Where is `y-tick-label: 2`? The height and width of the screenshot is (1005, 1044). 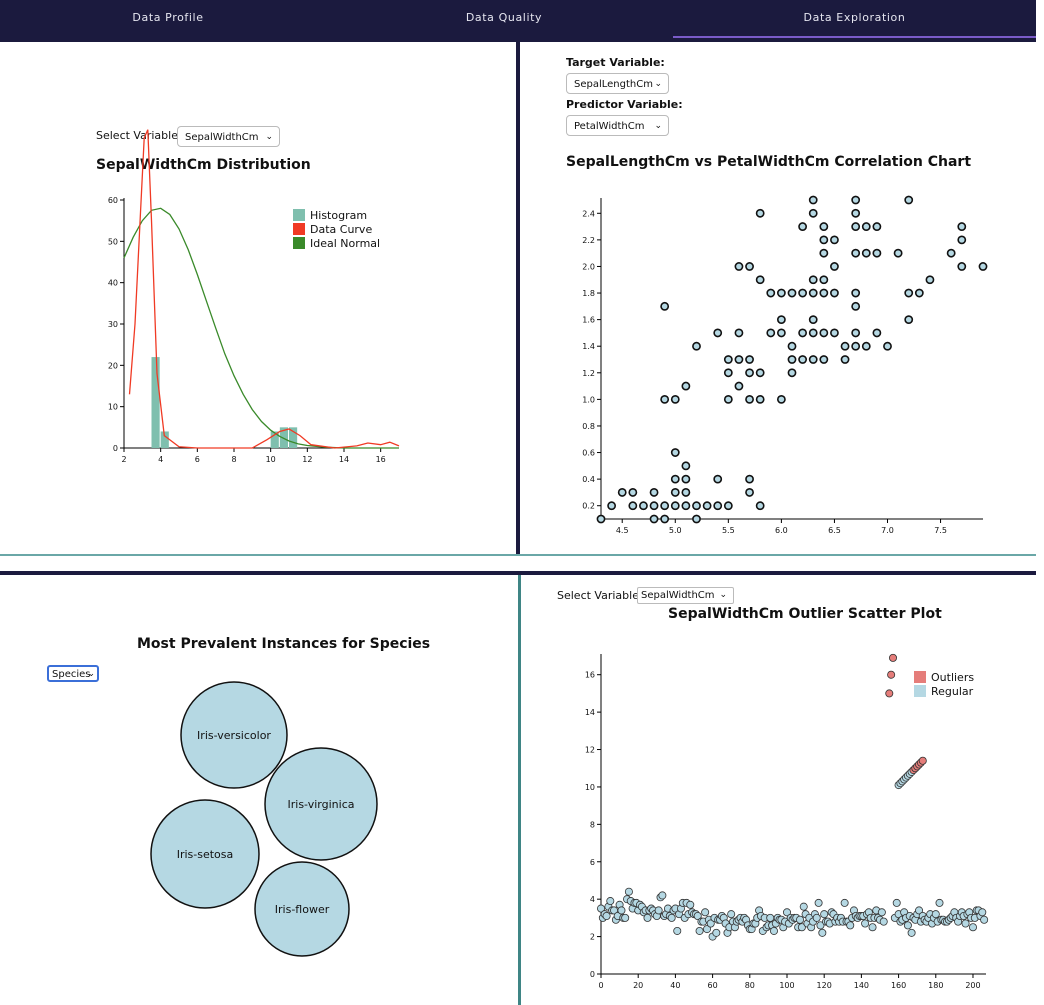 y-tick-label: 2 is located at coordinates (592, 937).